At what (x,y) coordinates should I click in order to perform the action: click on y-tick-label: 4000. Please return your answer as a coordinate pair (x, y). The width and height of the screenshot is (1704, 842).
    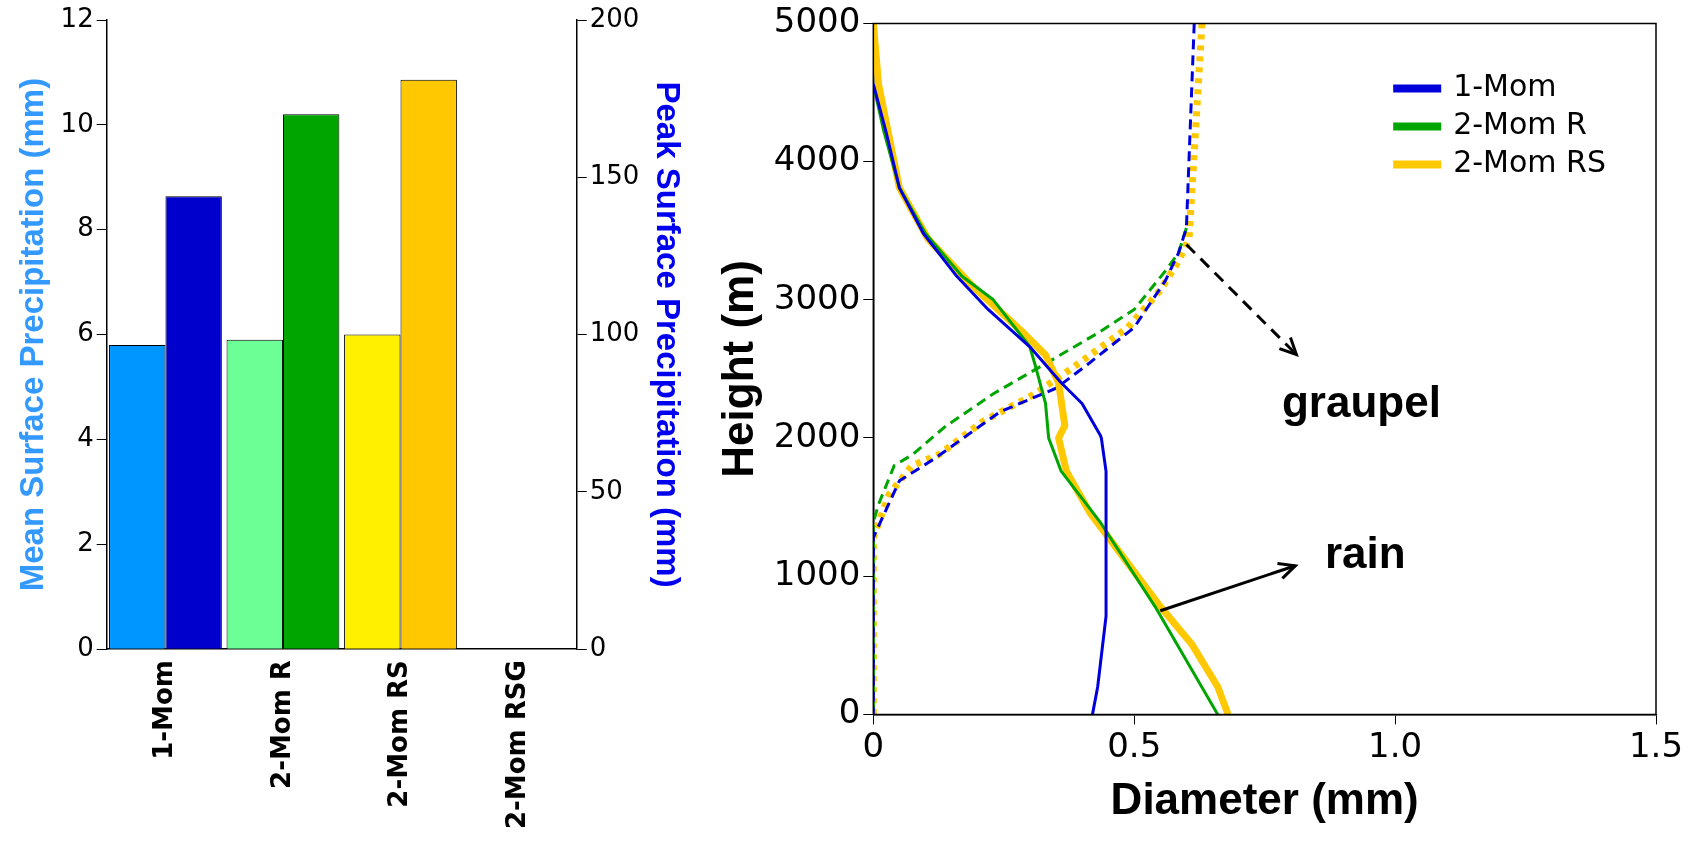
    Looking at the image, I should click on (817, 158).